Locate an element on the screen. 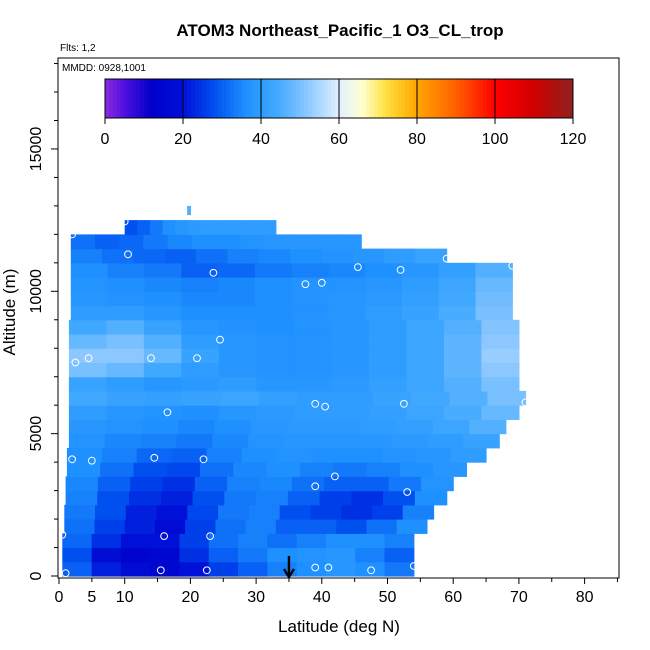 The height and width of the screenshot is (650, 650). colorbar-tick-label: 0 is located at coordinates (105, 139).